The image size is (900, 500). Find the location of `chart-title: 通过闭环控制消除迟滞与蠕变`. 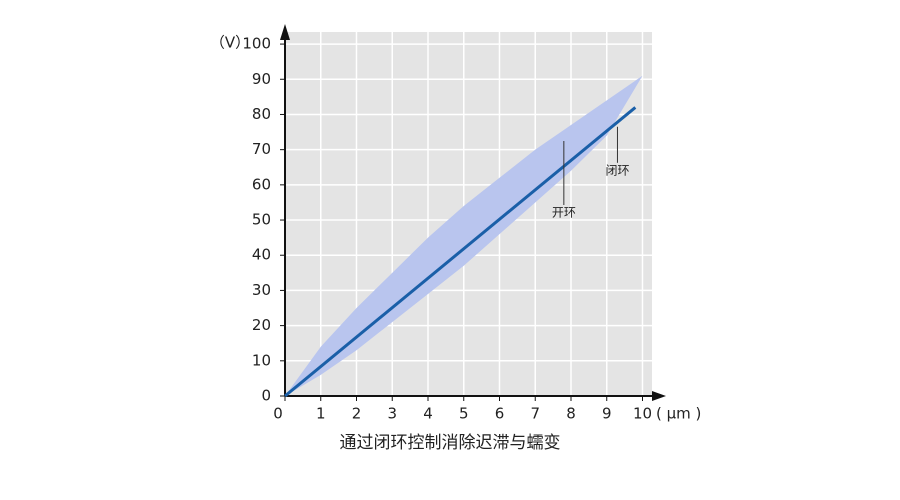

chart-title: 通过闭环控制消除迟滞与蠕变 is located at coordinates (450, 443).